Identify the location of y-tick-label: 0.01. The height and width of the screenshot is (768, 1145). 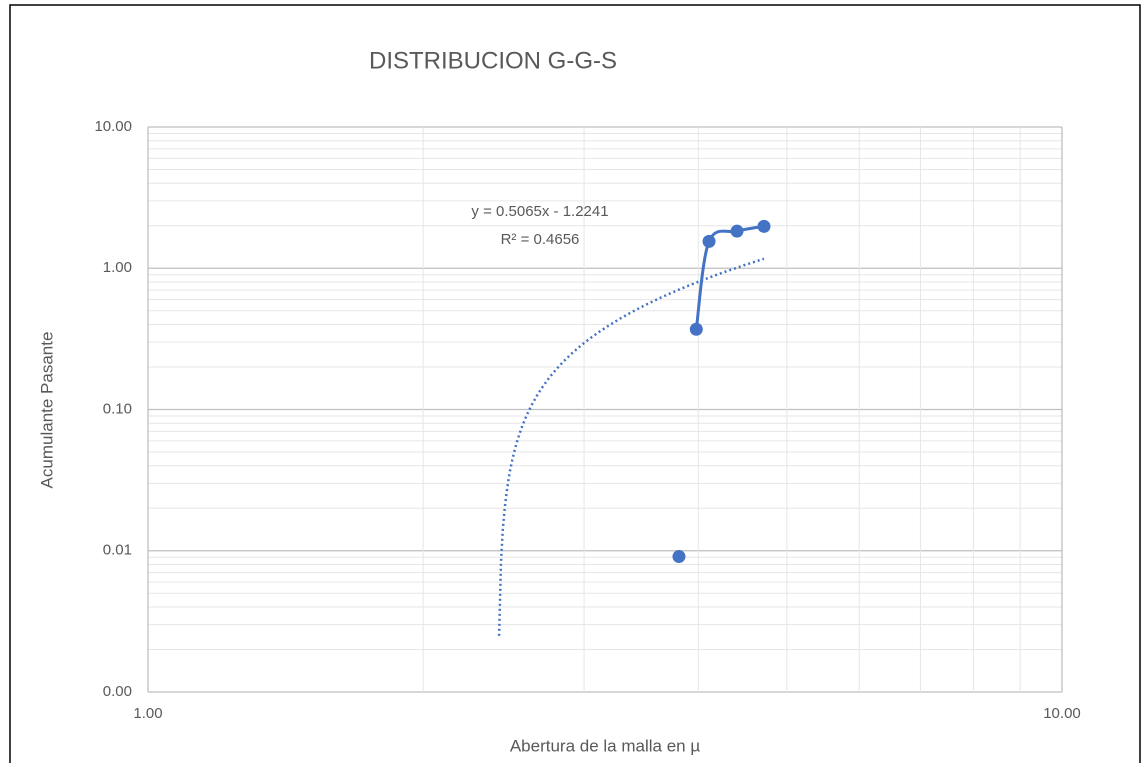
(117, 550).